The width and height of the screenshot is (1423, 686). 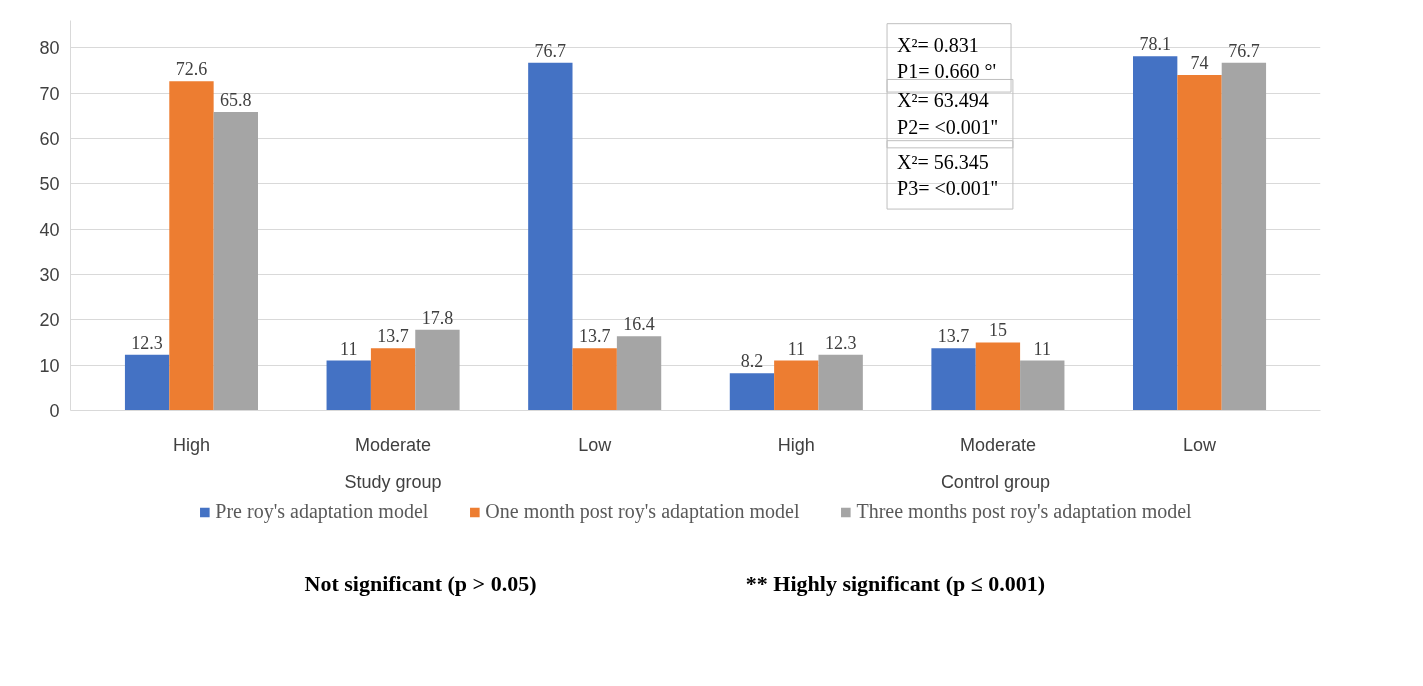 I want to click on y-tick-label: 30, so click(x=49, y=274).